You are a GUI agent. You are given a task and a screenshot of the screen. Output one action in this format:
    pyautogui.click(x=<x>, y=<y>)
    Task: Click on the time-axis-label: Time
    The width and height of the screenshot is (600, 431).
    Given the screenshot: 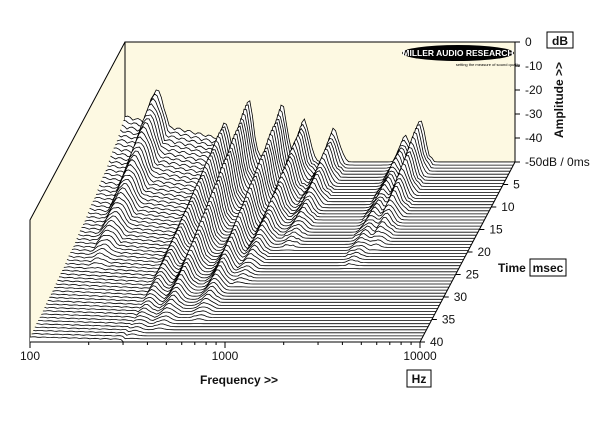 What is the action you would take?
    pyautogui.click(x=512, y=268)
    